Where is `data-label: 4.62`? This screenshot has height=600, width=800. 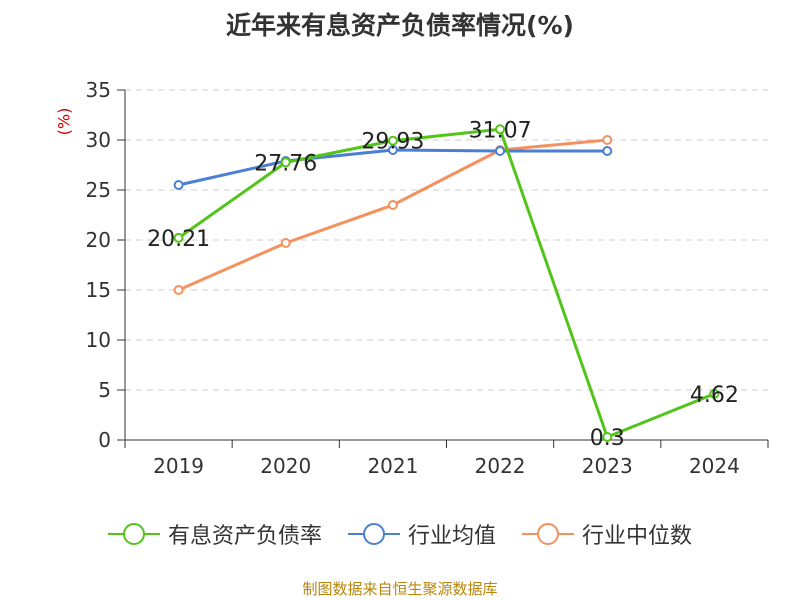
data-label: 4.62 is located at coordinates (714, 395).